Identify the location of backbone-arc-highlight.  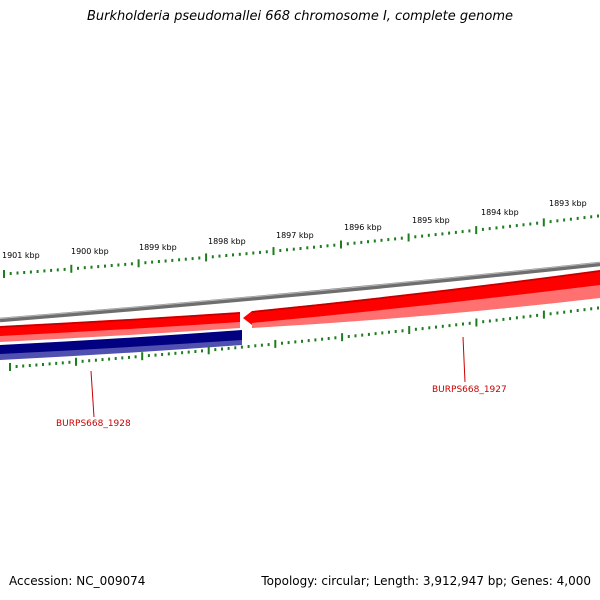
(300, 290).